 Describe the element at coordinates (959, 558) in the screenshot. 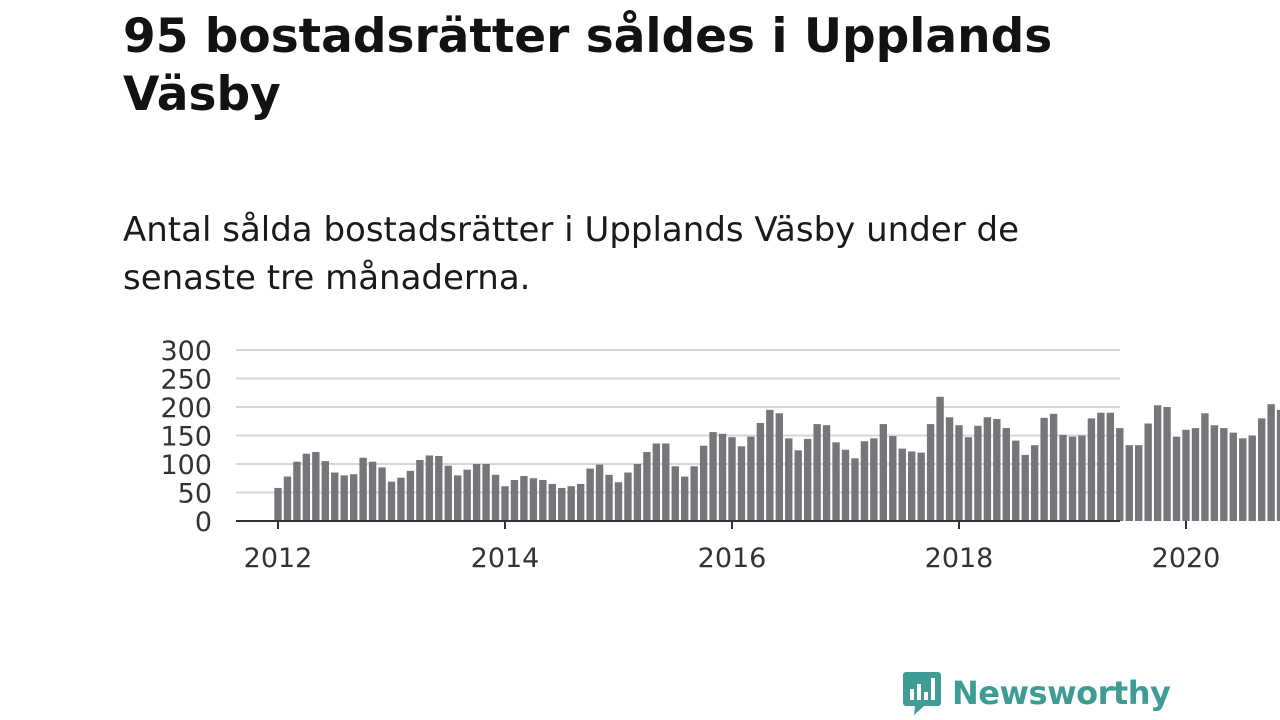

I see `x-tick-label: 2018` at that location.